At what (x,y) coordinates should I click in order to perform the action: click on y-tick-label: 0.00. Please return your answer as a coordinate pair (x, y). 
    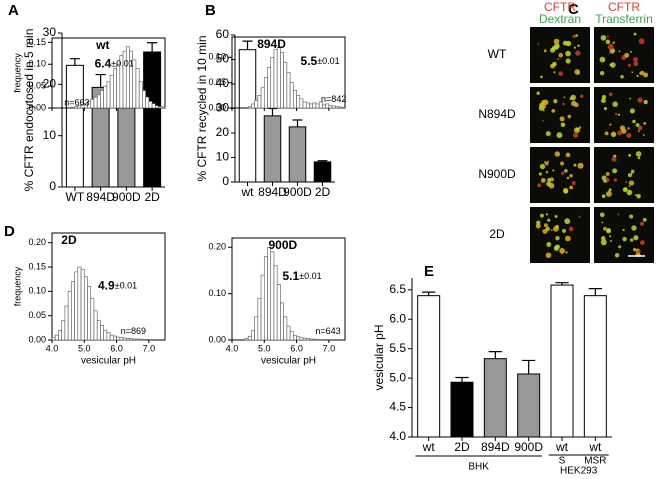
    Looking at the image, I should click on (217, 107).